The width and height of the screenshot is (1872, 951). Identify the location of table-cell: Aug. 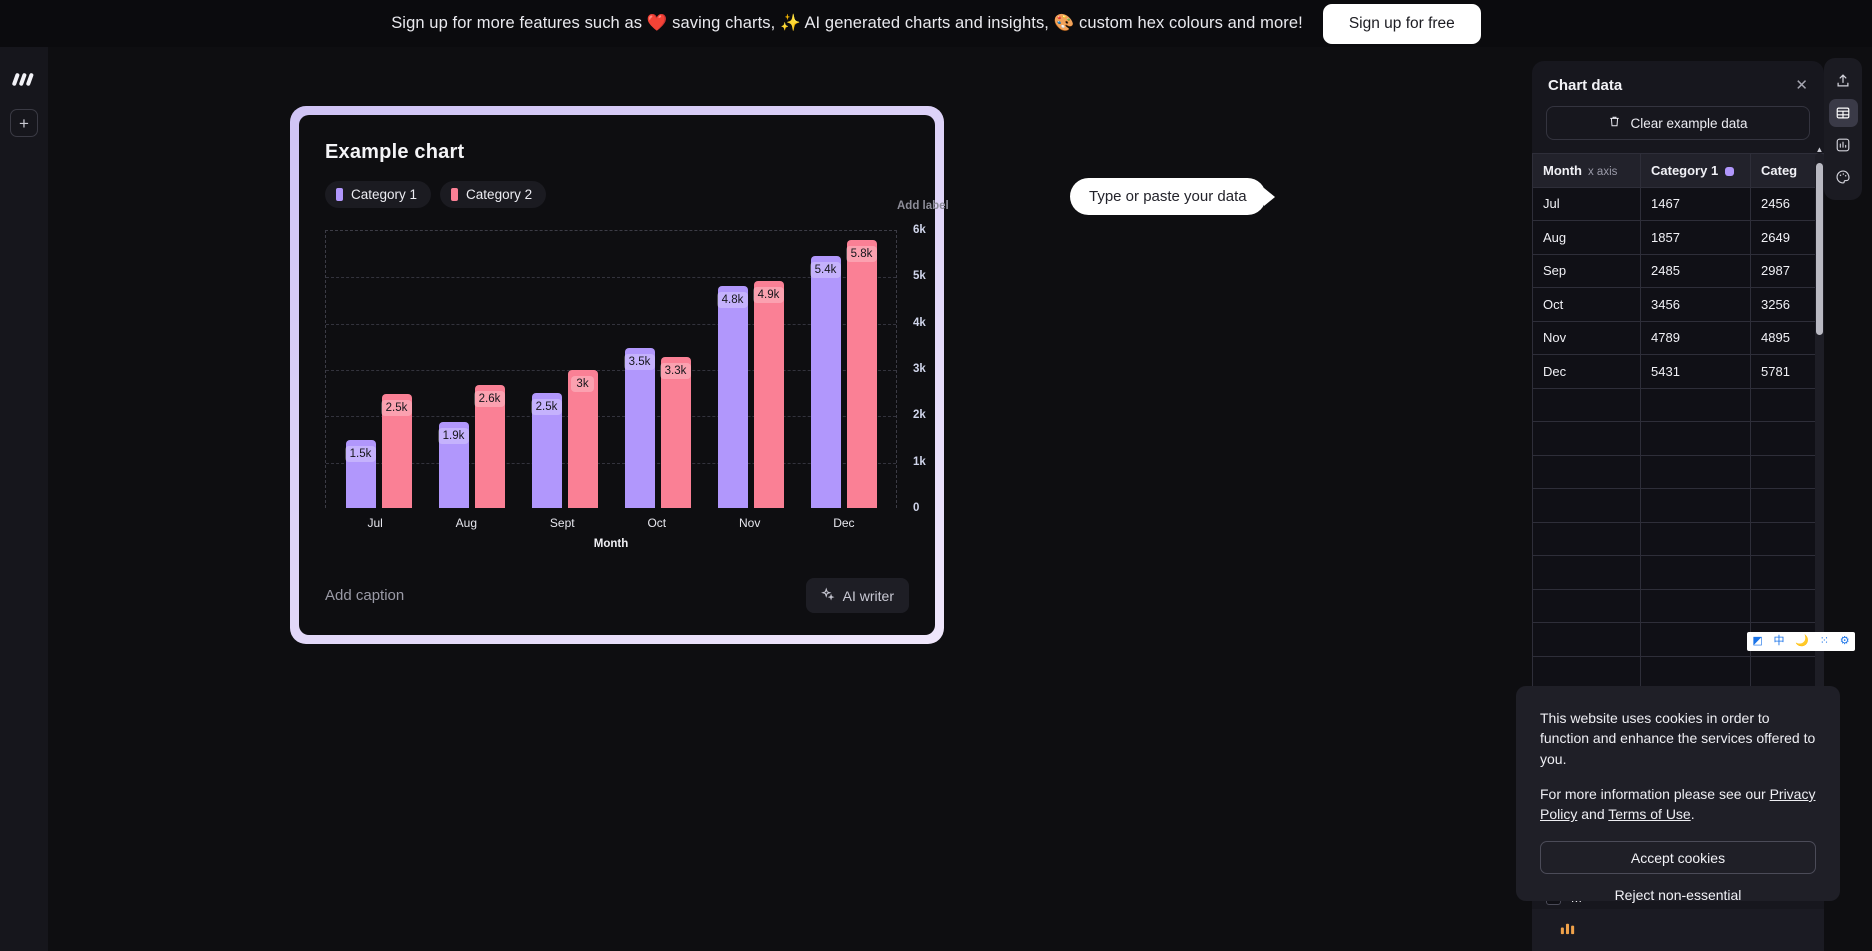
(1586, 237).